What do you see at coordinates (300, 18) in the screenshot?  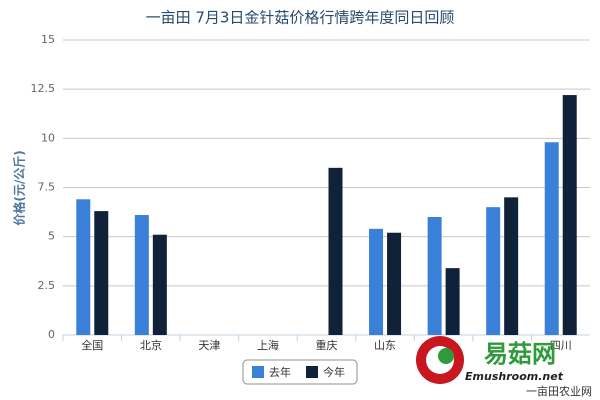 I see `chart-title: 一亩田 7月3日金针菇价格行情跨年度同日回顾` at bounding box center [300, 18].